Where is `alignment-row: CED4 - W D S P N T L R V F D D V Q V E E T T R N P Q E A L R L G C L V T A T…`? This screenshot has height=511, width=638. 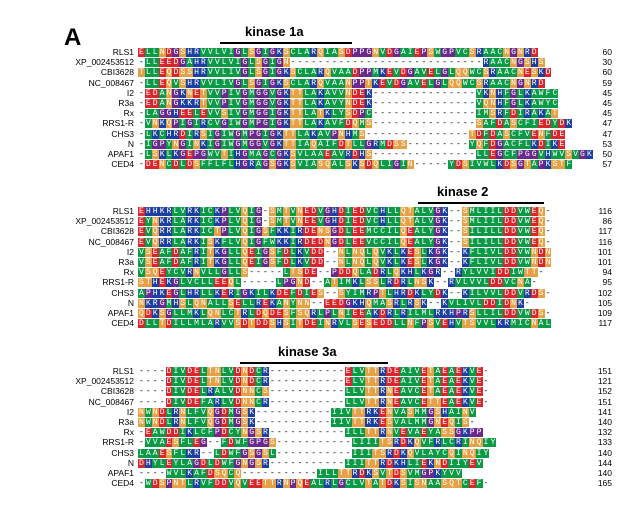
alignment-row: CED4 - W D S P N T L R V F D D V Q V E E T T R N P Q E A L R L G C L V T A T… is located at coordinates (319, 483).